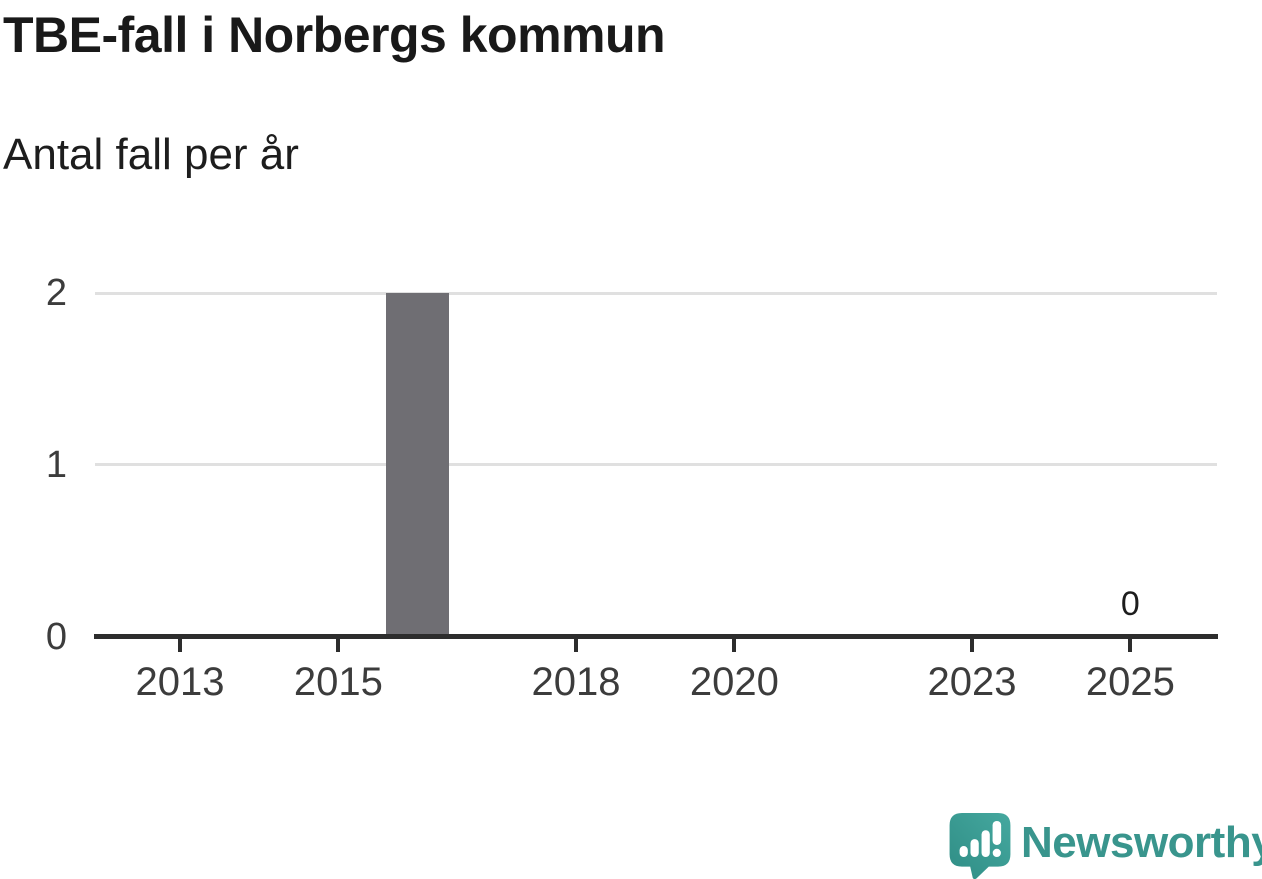 This screenshot has height=879, width=1262. Describe the element at coordinates (656, 636) in the screenshot. I see `x-axis-line` at that location.